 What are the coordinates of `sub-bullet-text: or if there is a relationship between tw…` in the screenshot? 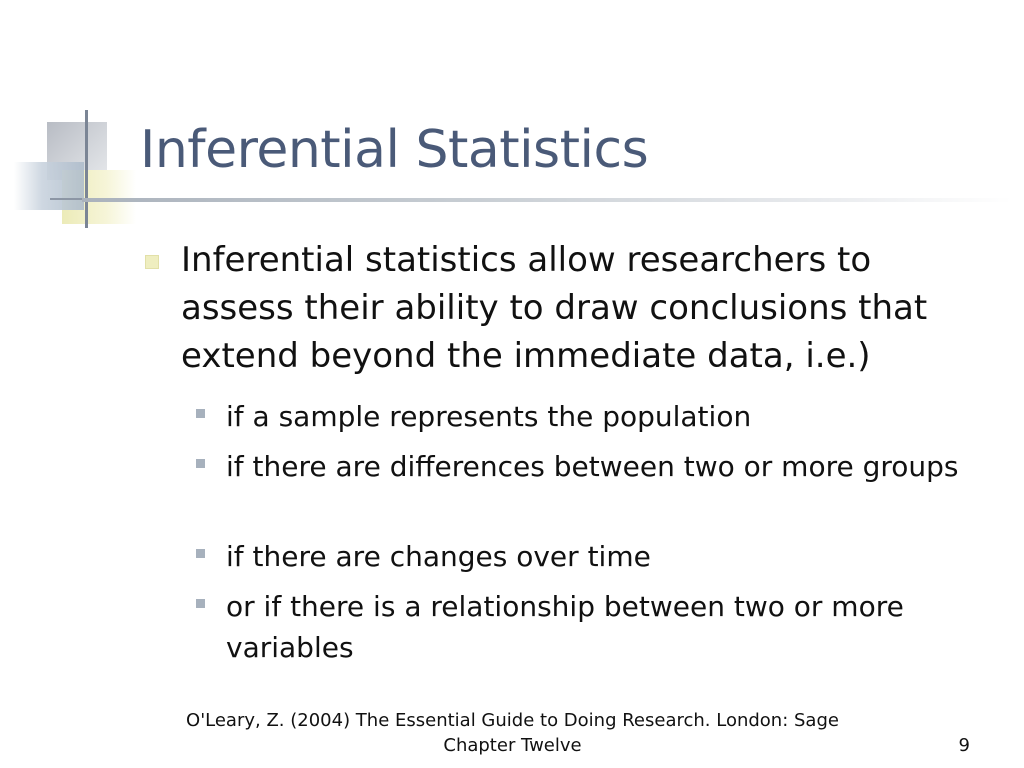 It's located at (565, 627).